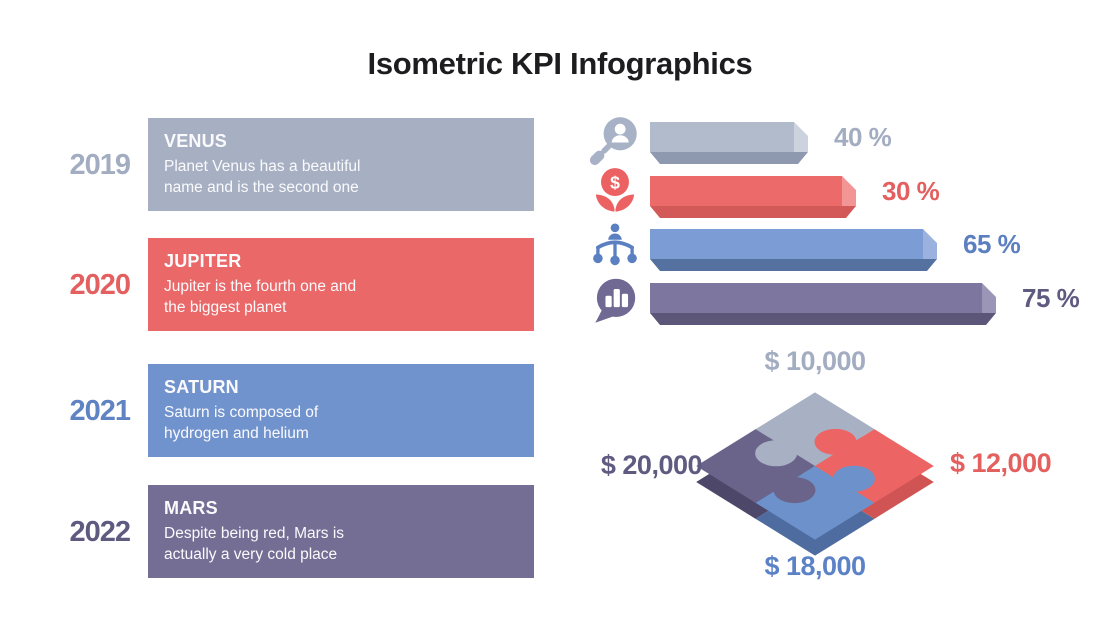 Image resolution: width=1120 pixels, height=630 pixels. What do you see at coordinates (615, 302) in the screenshot?
I see `chat-chart-icon` at bounding box center [615, 302].